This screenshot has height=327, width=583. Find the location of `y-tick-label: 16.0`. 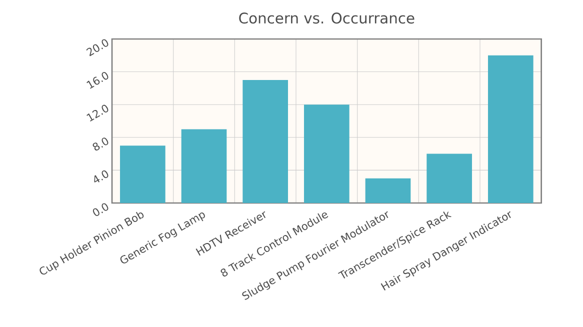

y-tick-label: 16.0 is located at coordinates (97, 80).